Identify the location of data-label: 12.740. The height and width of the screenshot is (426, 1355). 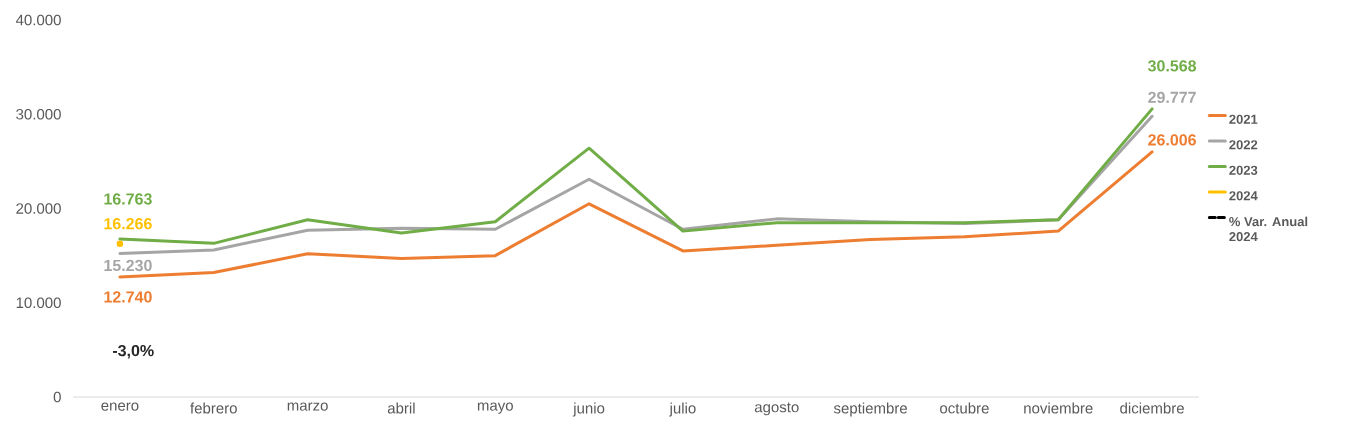
(128, 297).